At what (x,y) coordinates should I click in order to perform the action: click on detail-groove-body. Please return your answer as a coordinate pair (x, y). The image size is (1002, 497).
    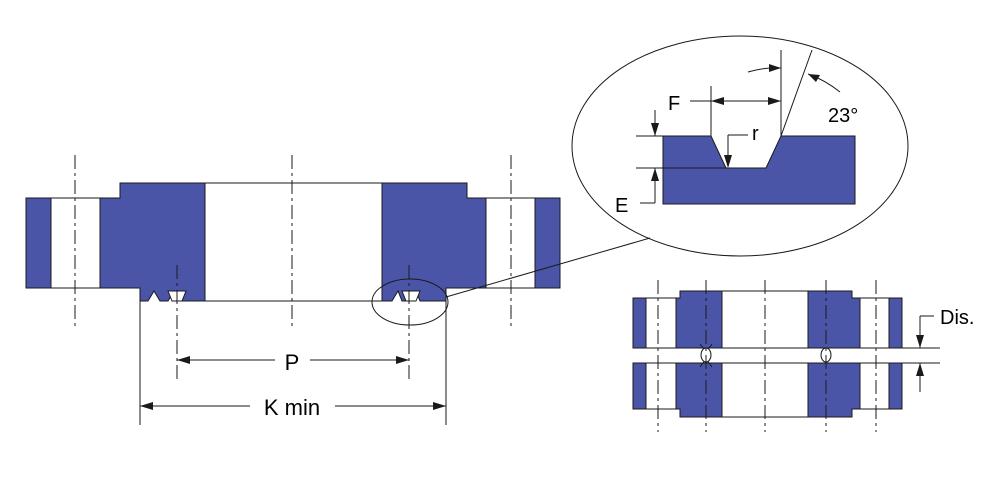
    Looking at the image, I should click on (759, 170).